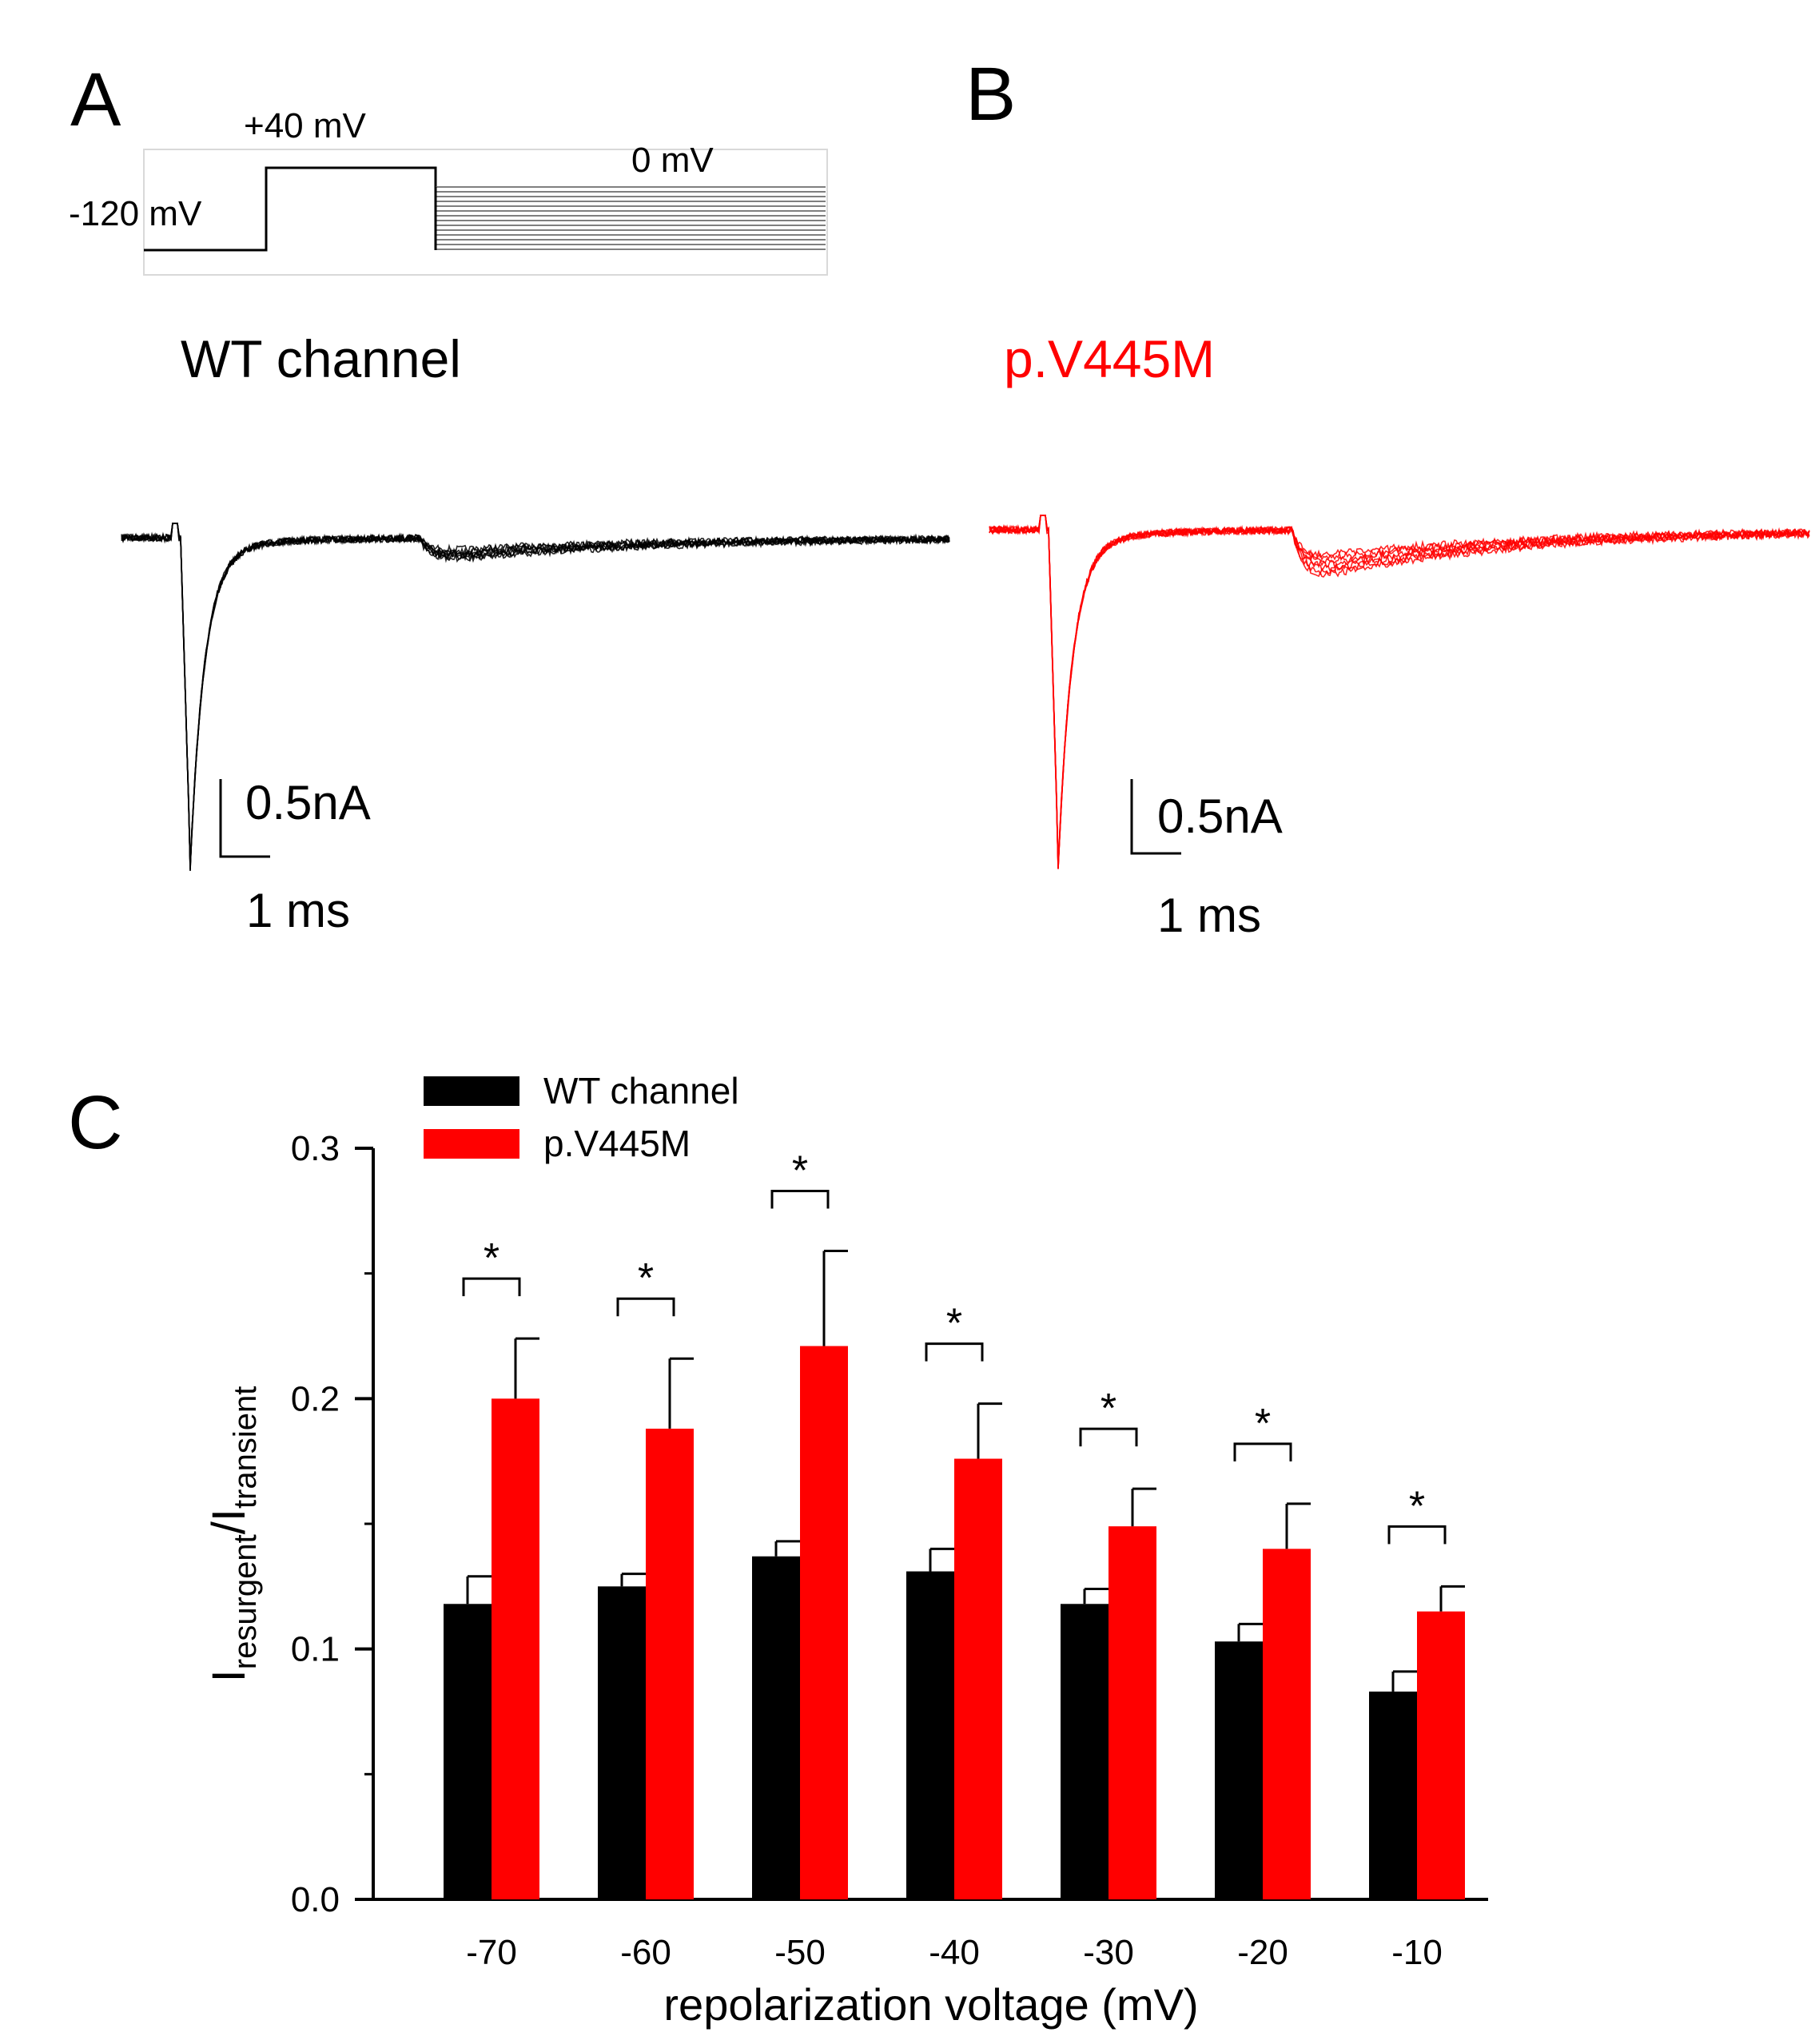  I want to click on y-tick-label: 0.3, so click(315, 1148).